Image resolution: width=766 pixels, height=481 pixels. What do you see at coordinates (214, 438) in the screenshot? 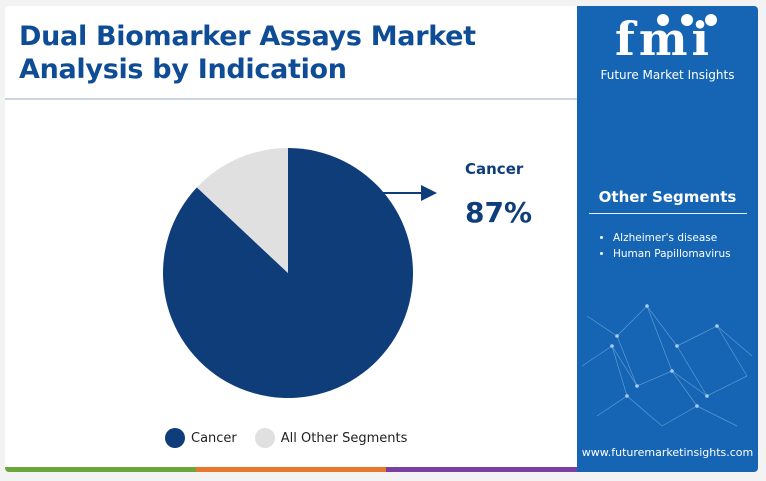
I see `legend-label-cancer: Cancer` at bounding box center [214, 438].